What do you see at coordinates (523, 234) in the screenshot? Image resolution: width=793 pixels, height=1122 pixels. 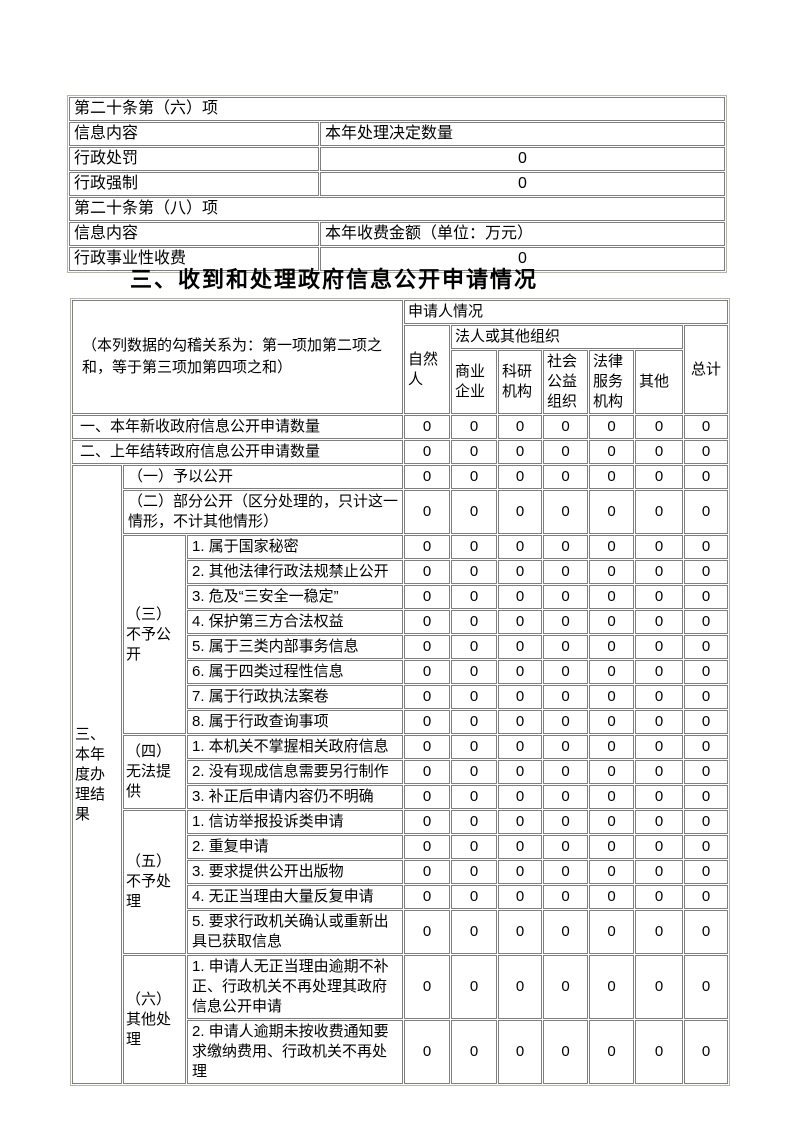 I see `row-value: 本年收费金额（单位：万元）` at bounding box center [523, 234].